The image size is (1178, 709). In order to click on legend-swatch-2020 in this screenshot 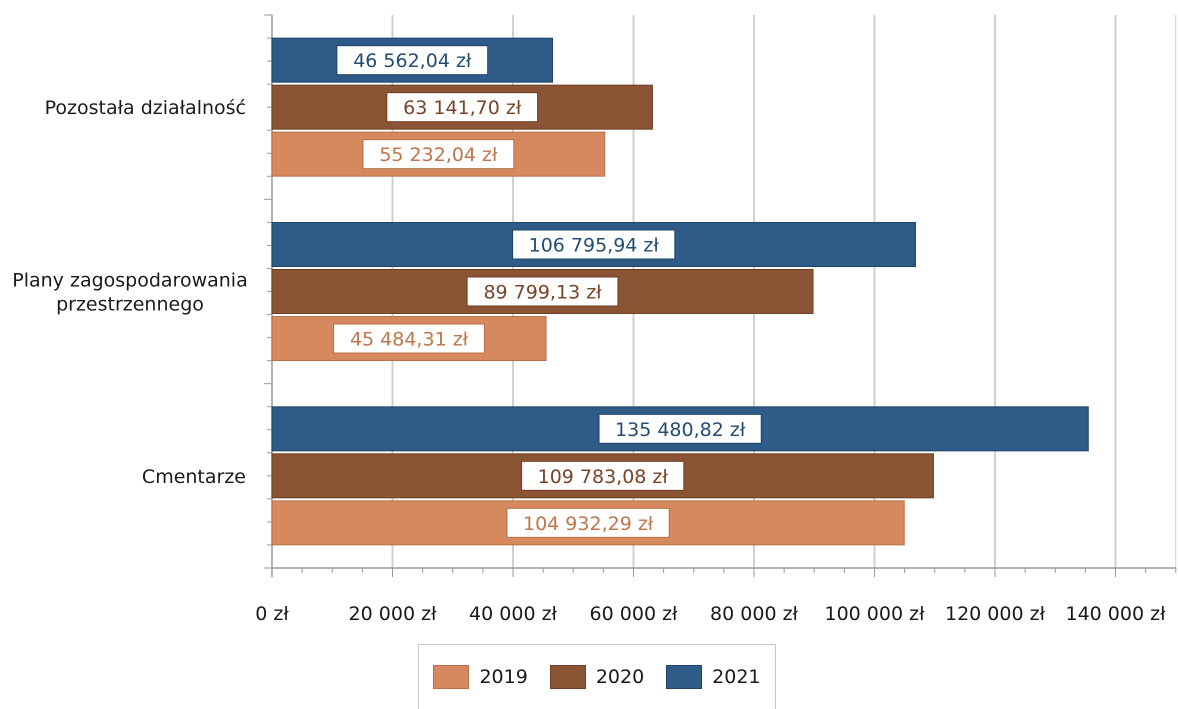, I will do `click(567, 677)`.